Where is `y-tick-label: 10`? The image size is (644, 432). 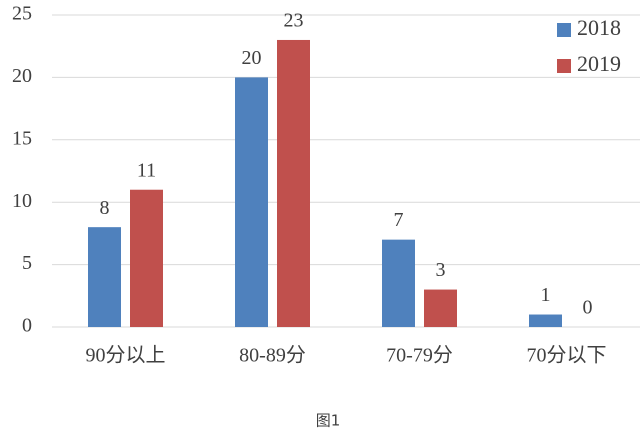
y-tick-label: 10 is located at coordinates (22, 201).